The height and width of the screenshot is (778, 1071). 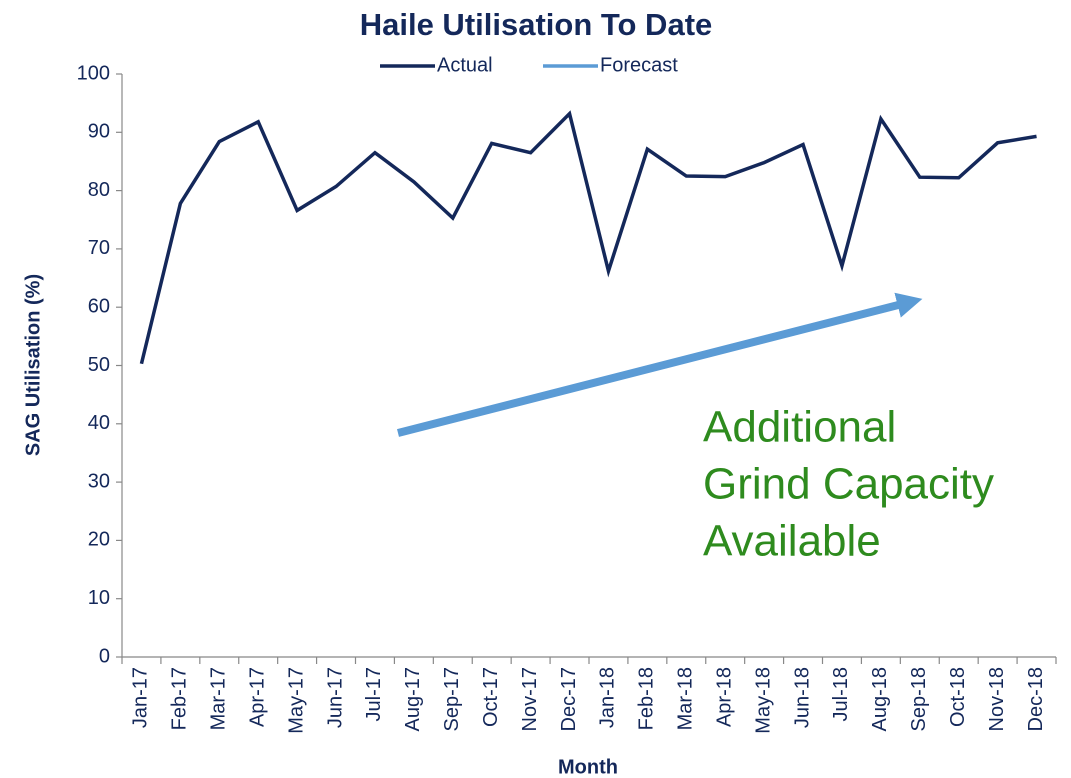 What do you see at coordinates (99, 132) in the screenshot?
I see `y-tick-label: 90` at bounding box center [99, 132].